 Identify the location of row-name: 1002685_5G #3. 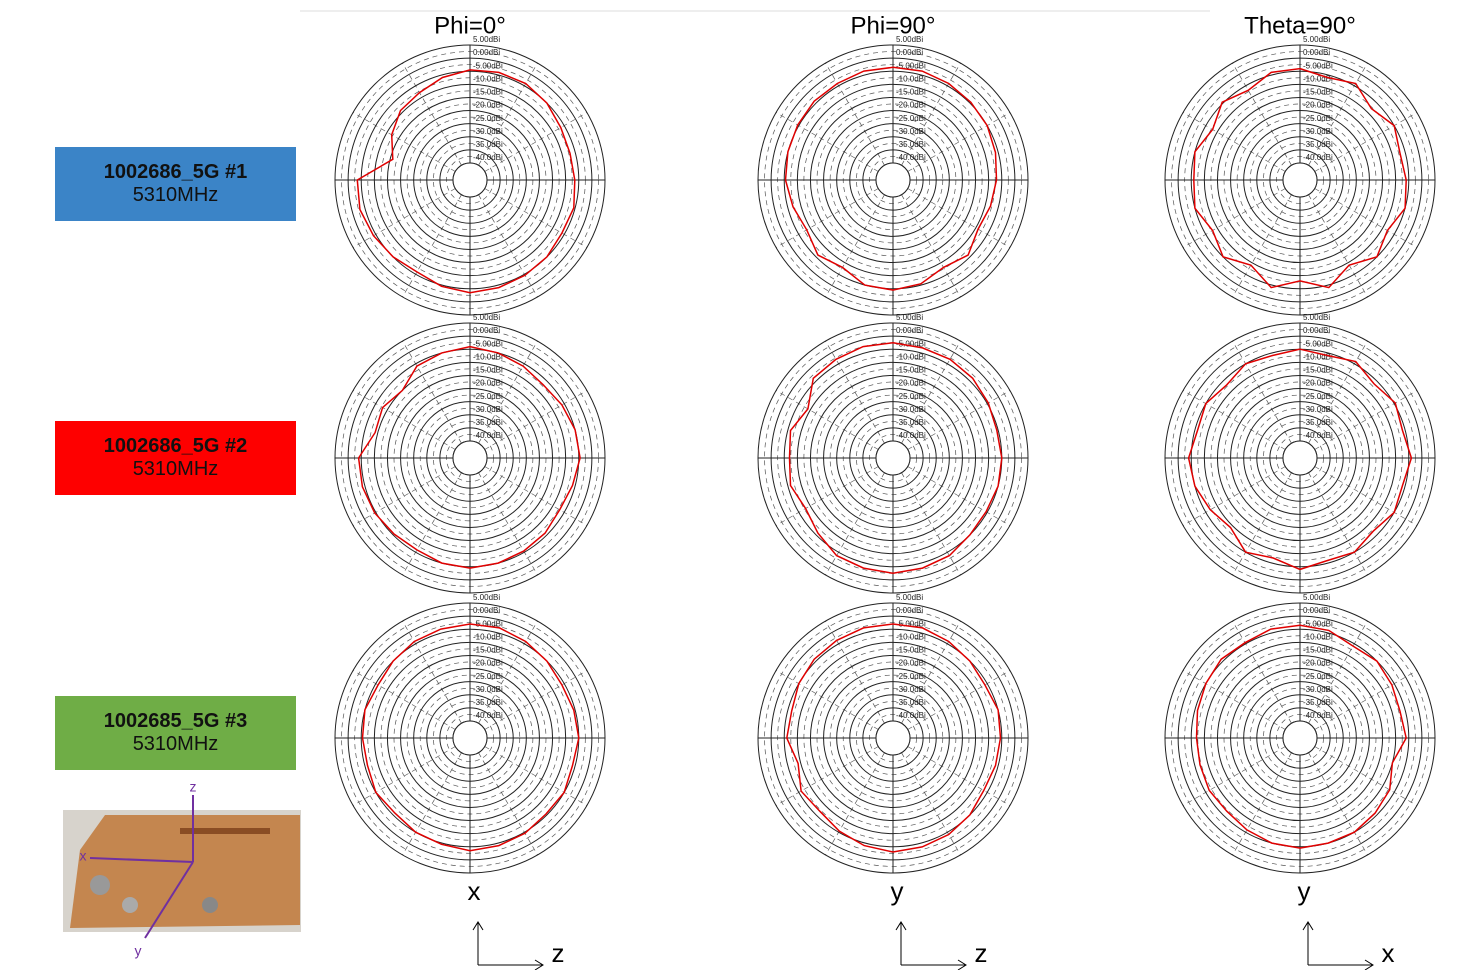
(175, 721).